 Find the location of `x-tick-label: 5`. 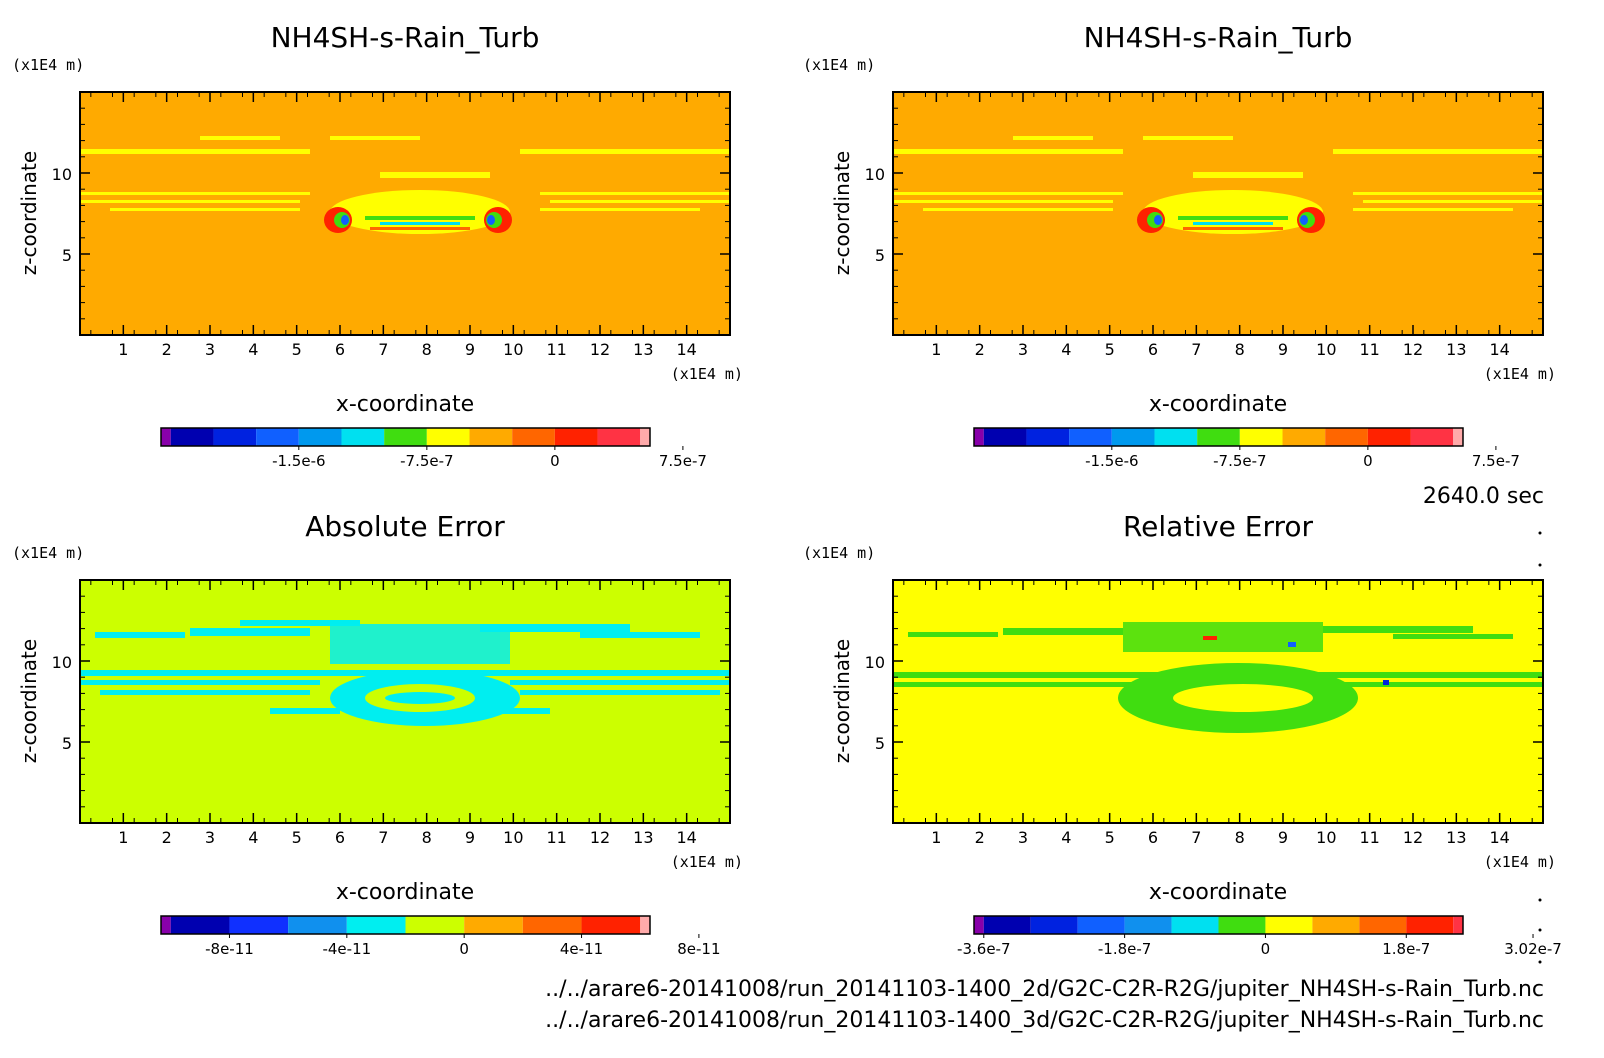

x-tick-label: 5 is located at coordinates (297, 837).